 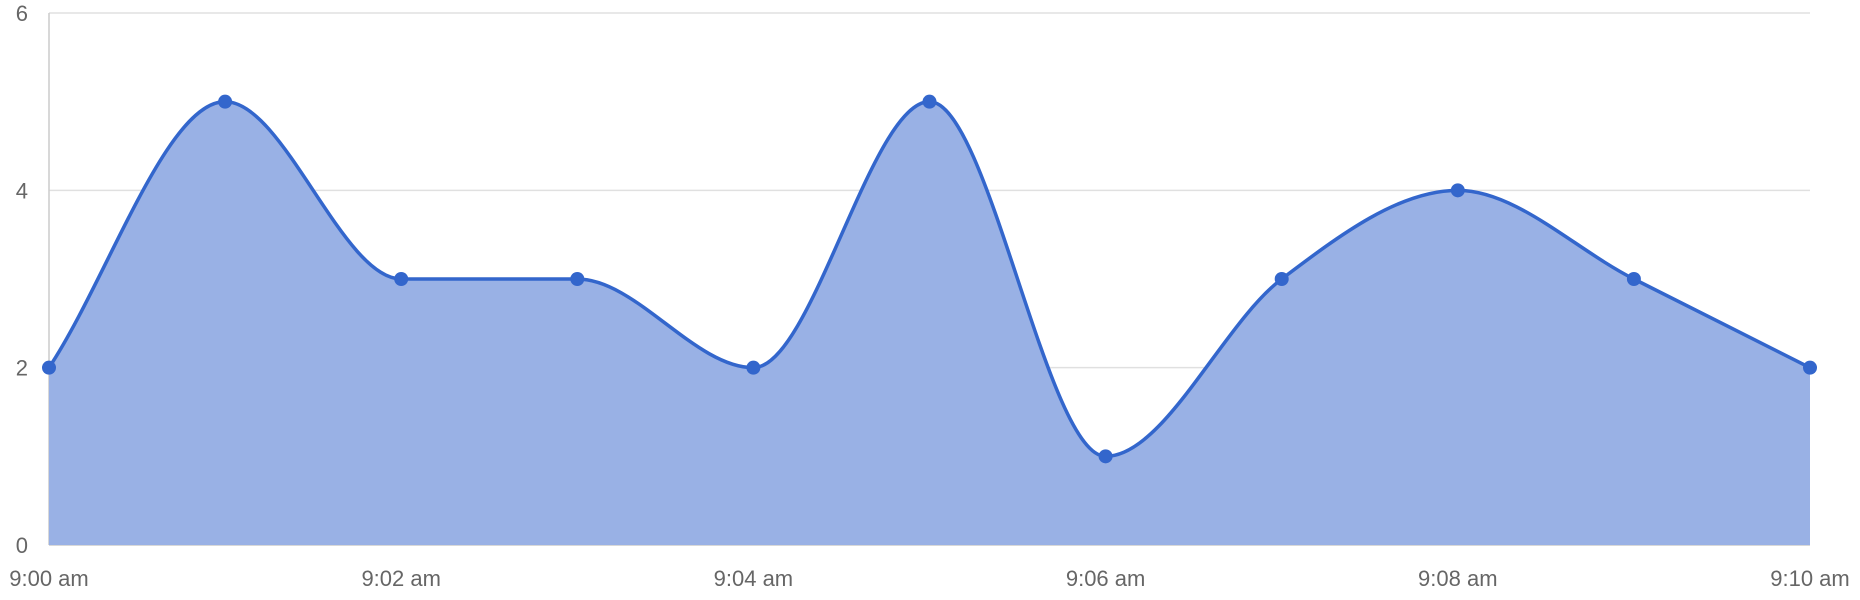 I want to click on y-tick-label: 6, so click(x=22, y=13).